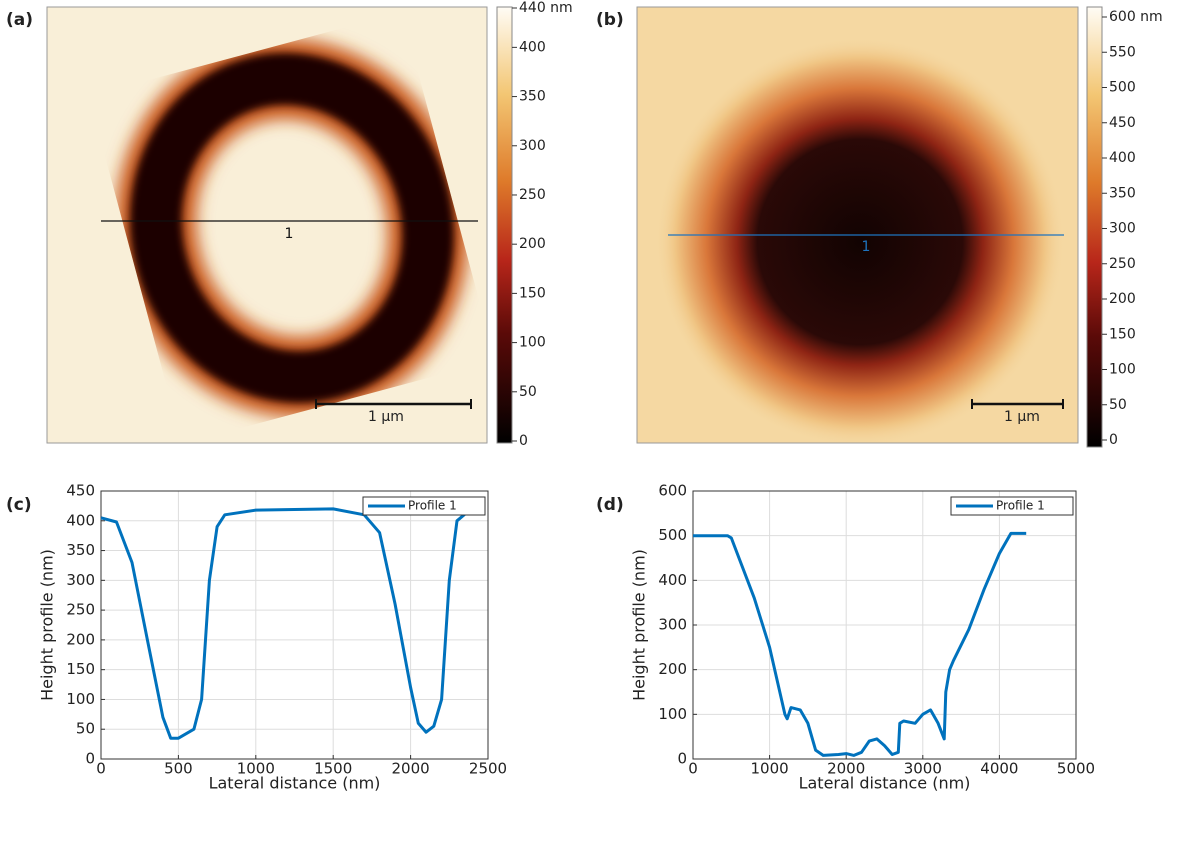  Describe the element at coordinates (80, 550) in the screenshot. I see `y-tick-label: 350` at that location.